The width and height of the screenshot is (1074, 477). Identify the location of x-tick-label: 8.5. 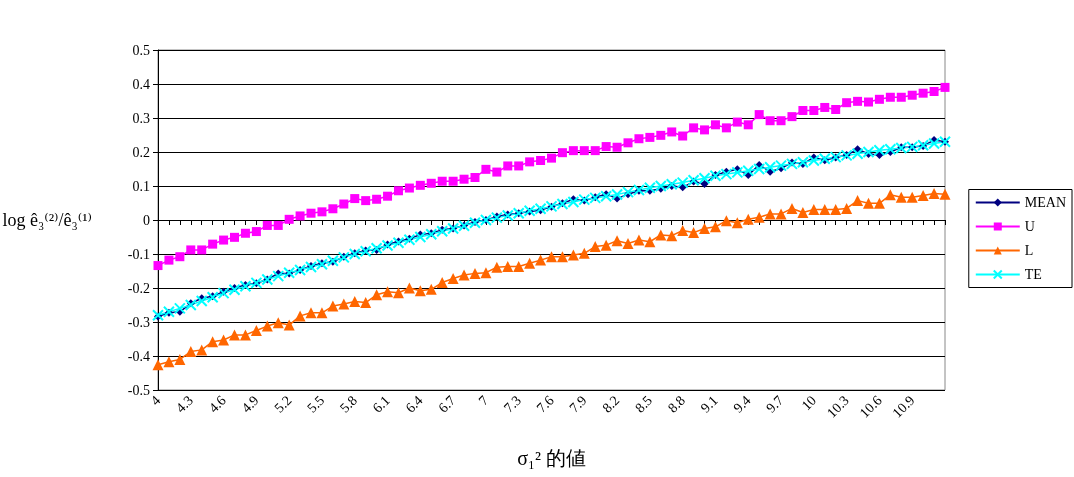
(644, 404).